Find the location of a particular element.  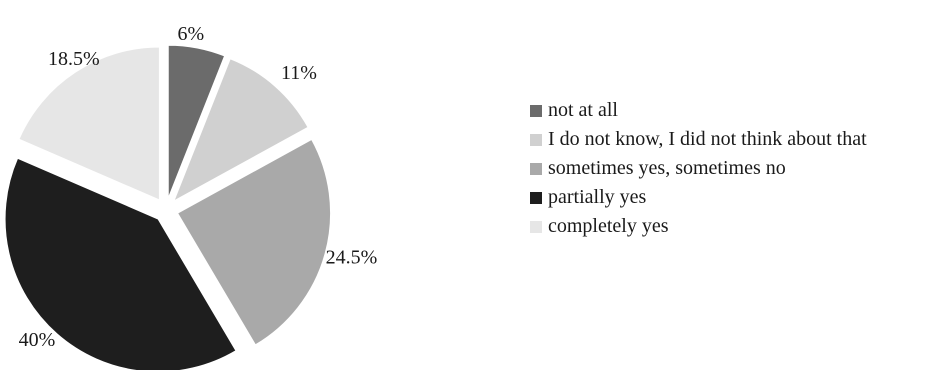

slice-value-label: 6% is located at coordinates (191, 34).